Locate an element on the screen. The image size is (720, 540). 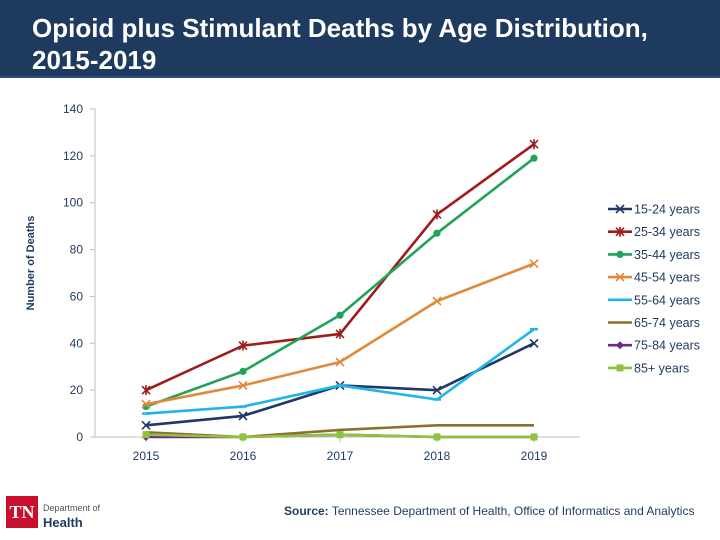
legend-item: 35-44 years is located at coordinates (654, 255).